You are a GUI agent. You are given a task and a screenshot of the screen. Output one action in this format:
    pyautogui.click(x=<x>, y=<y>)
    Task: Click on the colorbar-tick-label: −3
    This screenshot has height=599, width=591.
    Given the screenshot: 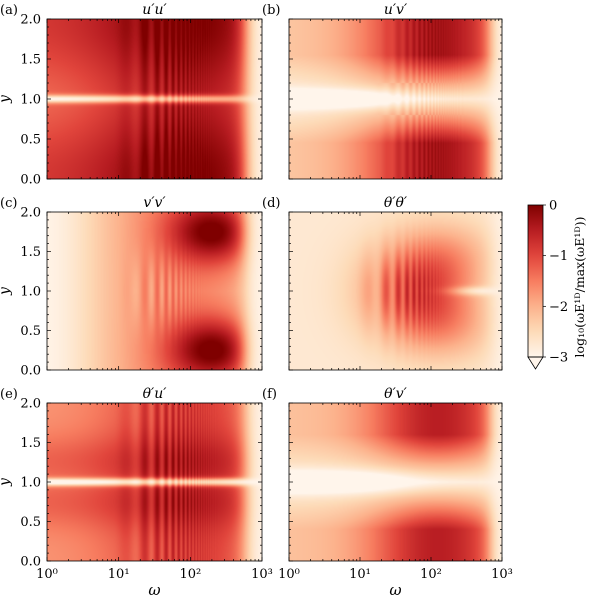 What is the action you would take?
    pyautogui.click(x=558, y=358)
    